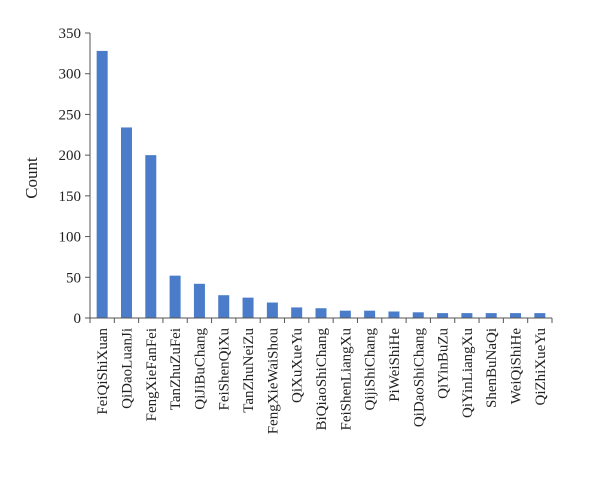 The width and height of the screenshot is (600, 487). What do you see at coordinates (273, 381) in the screenshot?
I see `x-tick-label: FengXieWaiShou` at bounding box center [273, 381].